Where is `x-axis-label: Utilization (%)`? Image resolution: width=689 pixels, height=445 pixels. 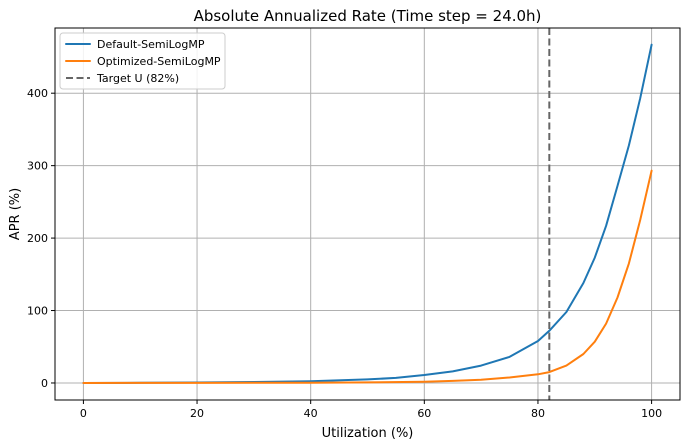
x-axis-label: Utilization (%) is located at coordinates (368, 433).